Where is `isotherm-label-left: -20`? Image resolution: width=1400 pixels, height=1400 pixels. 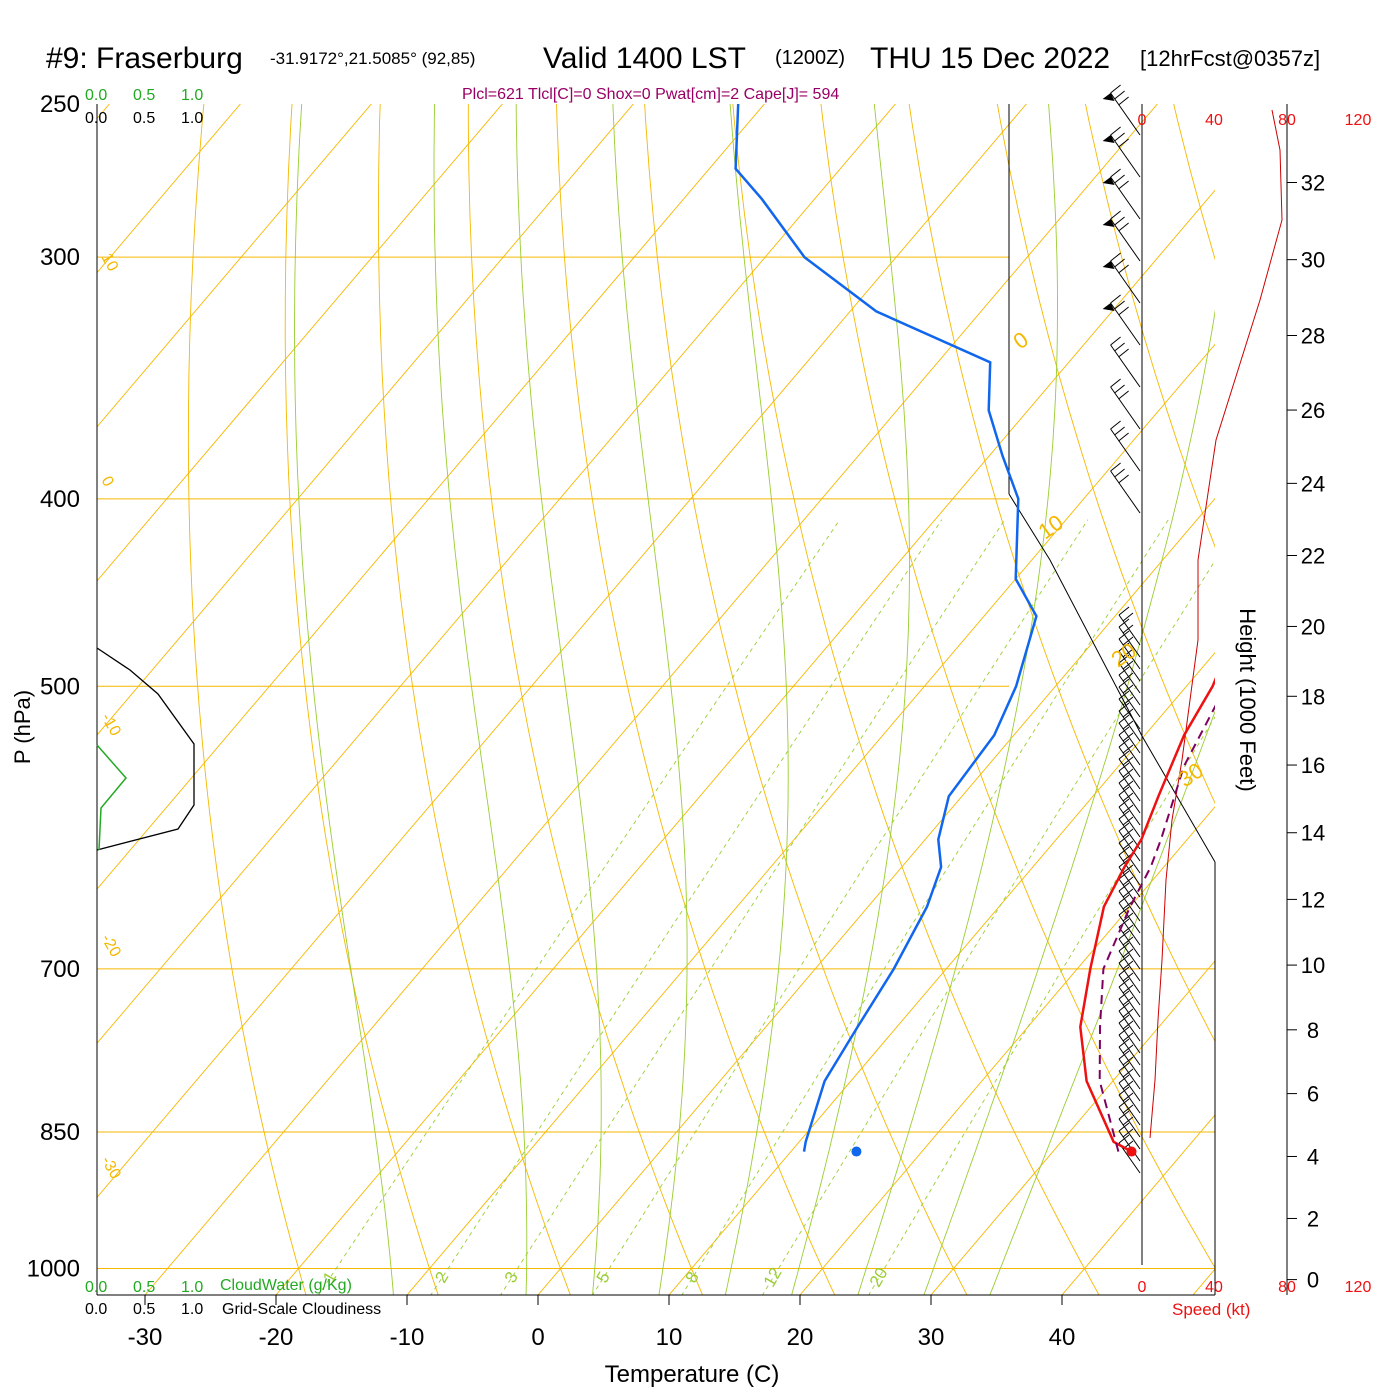 isotherm-label-left: -20 is located at coordinates (111, 946).